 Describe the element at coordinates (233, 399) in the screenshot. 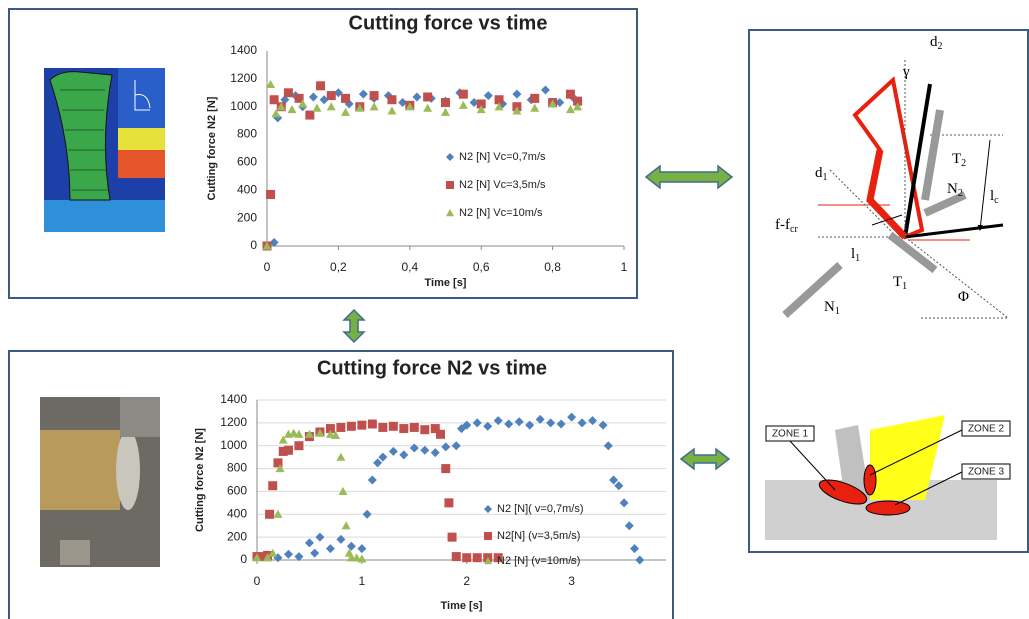

I see `y-tick-label: 1400` at that location.